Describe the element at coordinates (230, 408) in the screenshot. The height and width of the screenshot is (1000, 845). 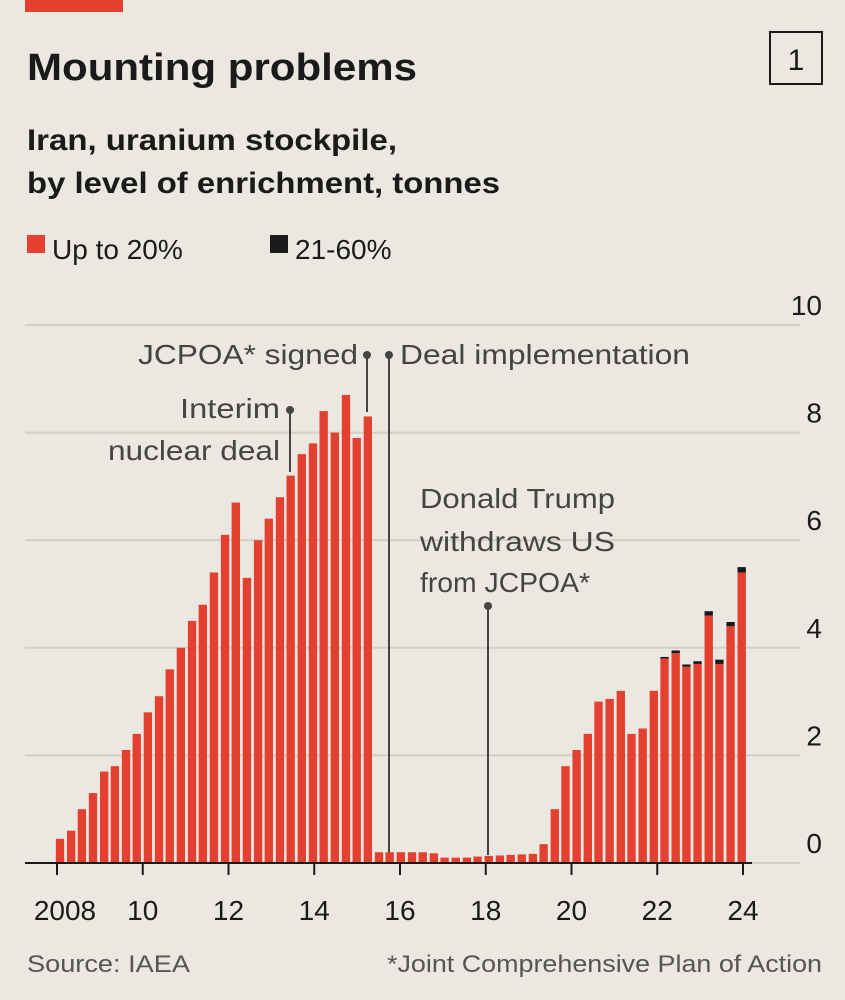
I see `annotation: Interim` at that location.